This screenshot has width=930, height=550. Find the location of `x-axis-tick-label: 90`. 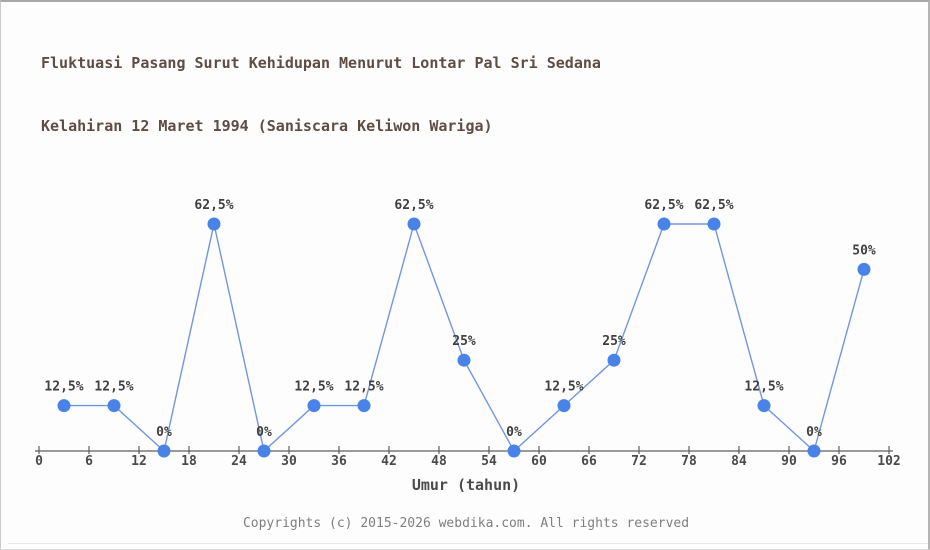

x-axis-tick-label: 90 is located at coordinates (789, 461).